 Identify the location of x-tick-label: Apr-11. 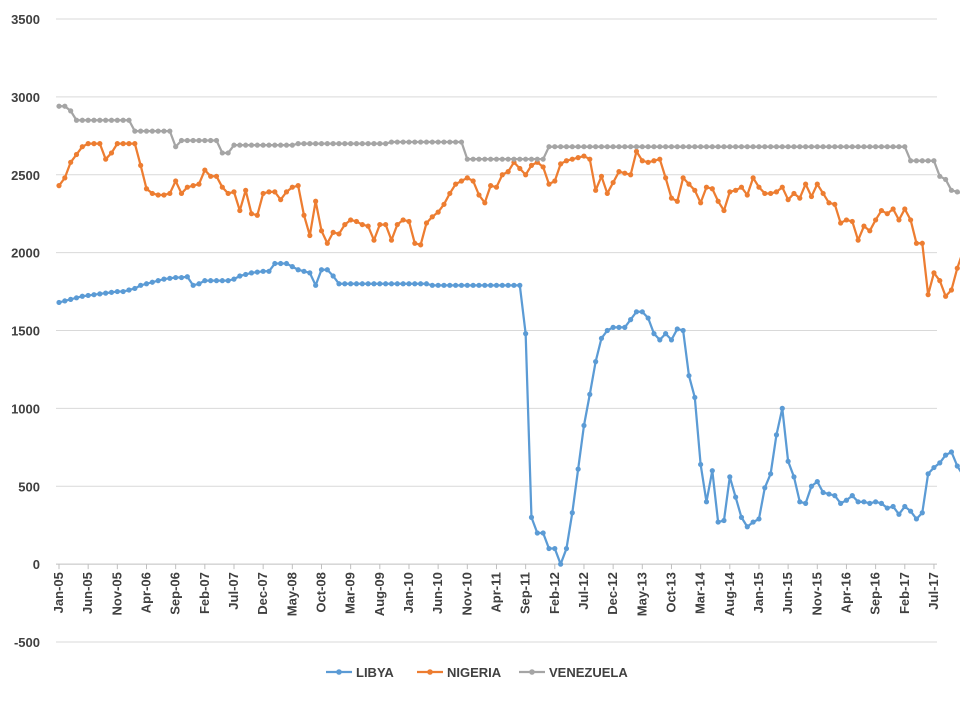
(495, 592).